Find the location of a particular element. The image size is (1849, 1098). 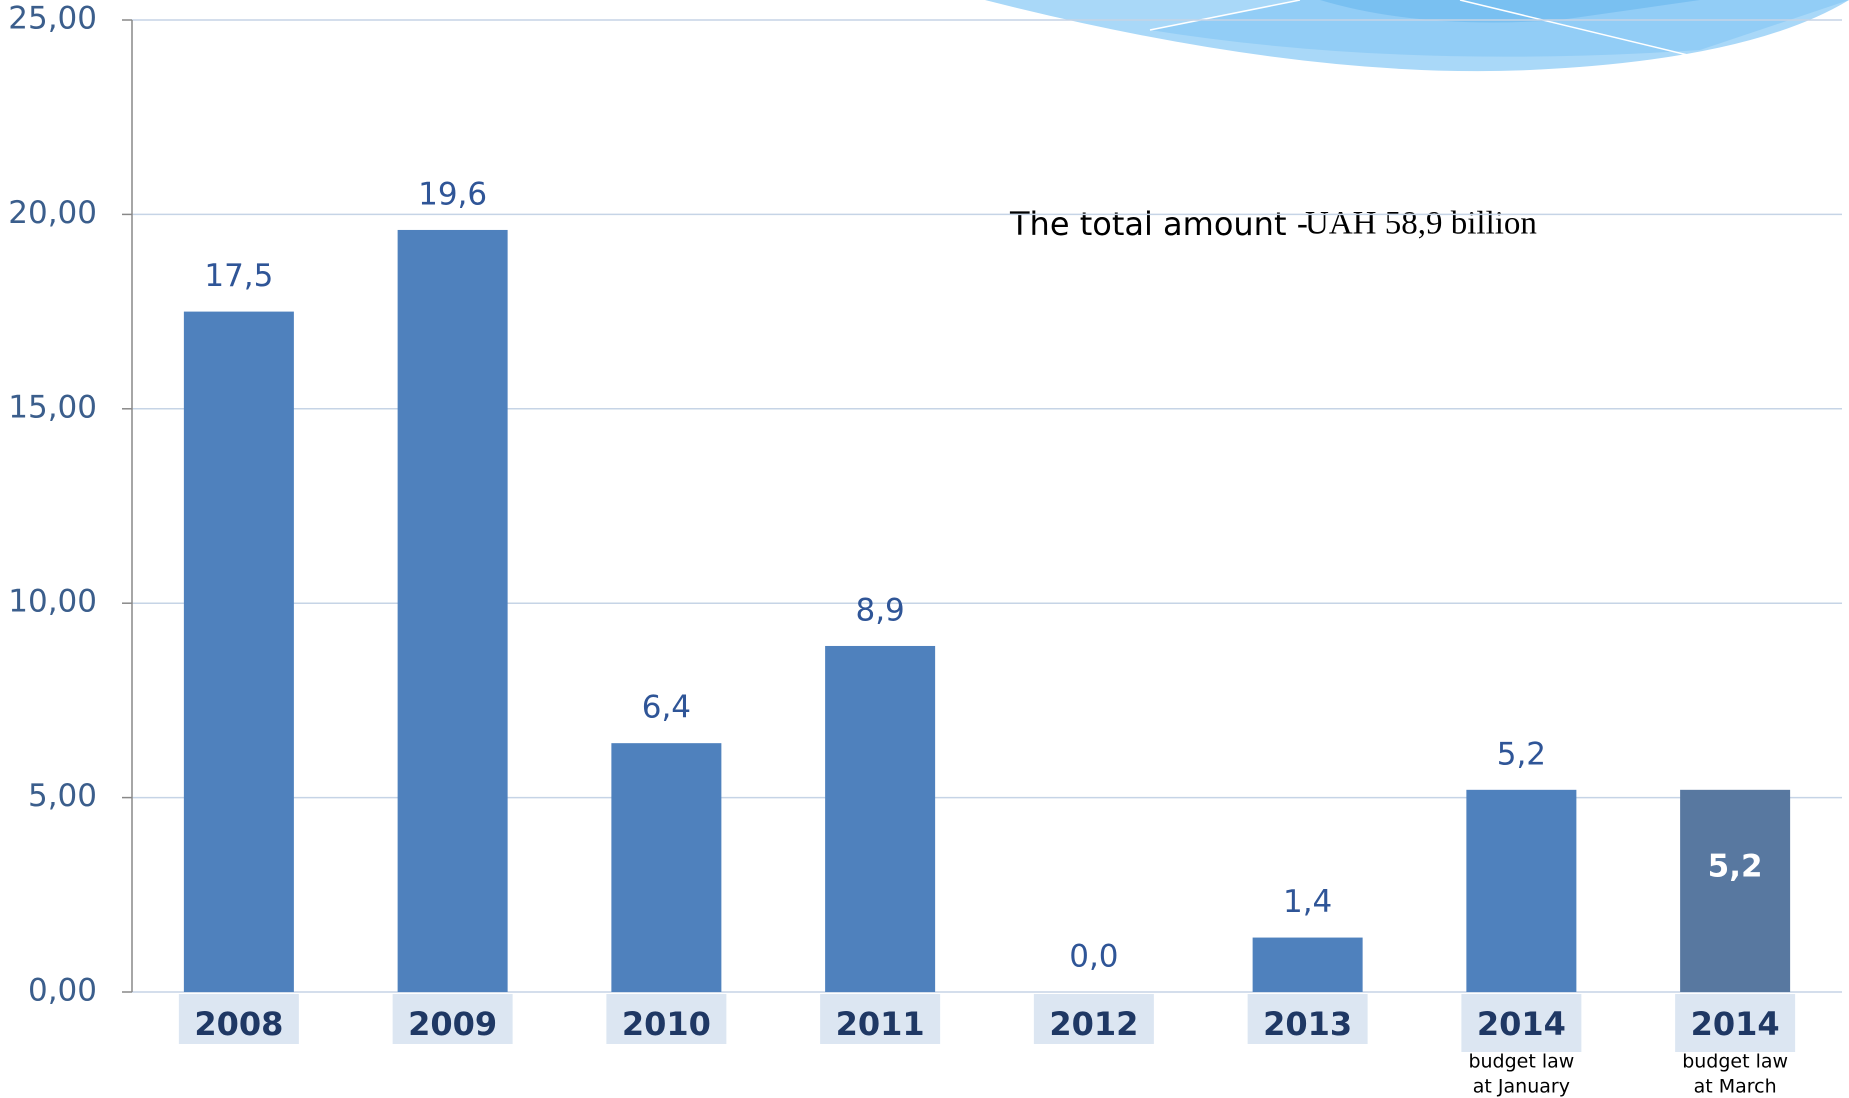

x-tick-sublabel: at January is located at coordinates (1521, 1087).